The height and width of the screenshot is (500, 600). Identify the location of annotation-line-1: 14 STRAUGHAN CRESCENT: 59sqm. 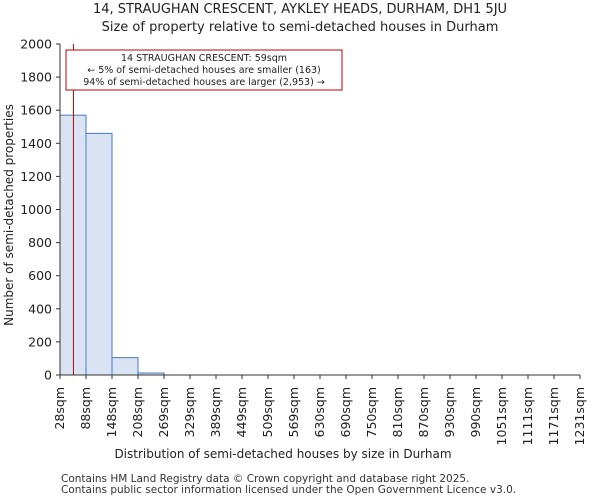
(204, 58).